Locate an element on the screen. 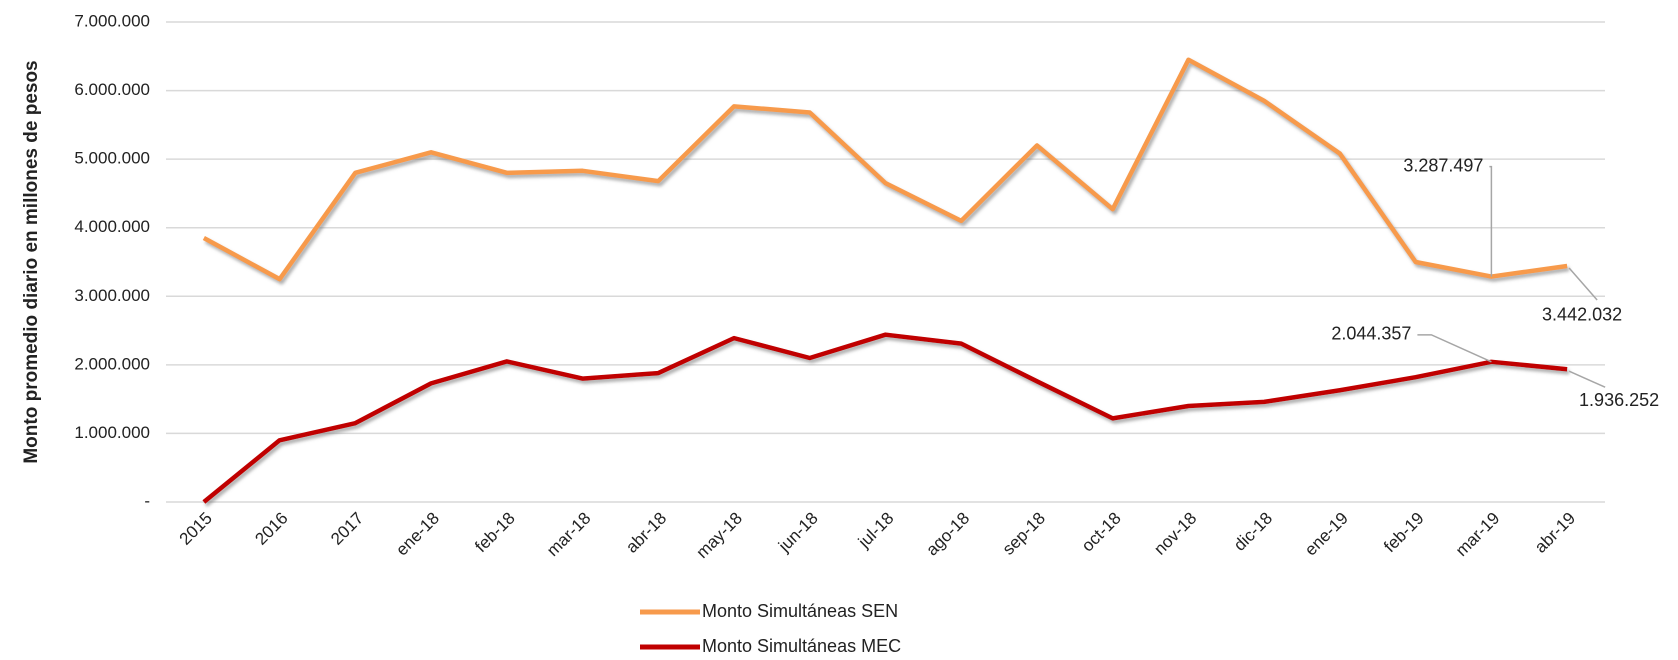 This screenshot has width=1678, height=660. legend-label: Monto Simultáneas MEC is located at coordinates (801, 646).